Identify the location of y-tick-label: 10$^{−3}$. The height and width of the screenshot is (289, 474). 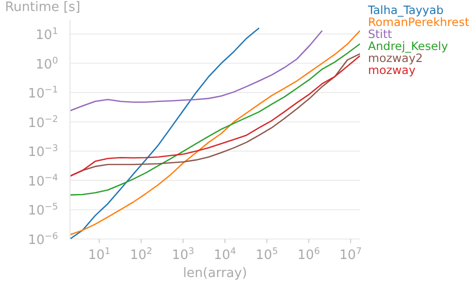
(43, 152).